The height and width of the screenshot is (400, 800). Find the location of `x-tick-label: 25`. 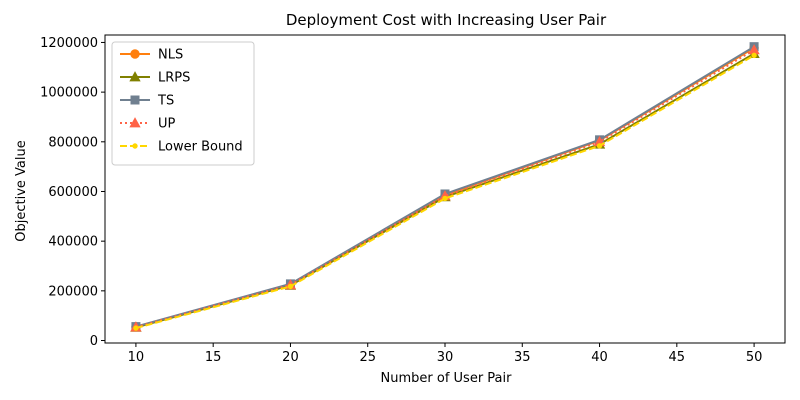

x-tick-label: 25 is located at coordinates (367, 357).